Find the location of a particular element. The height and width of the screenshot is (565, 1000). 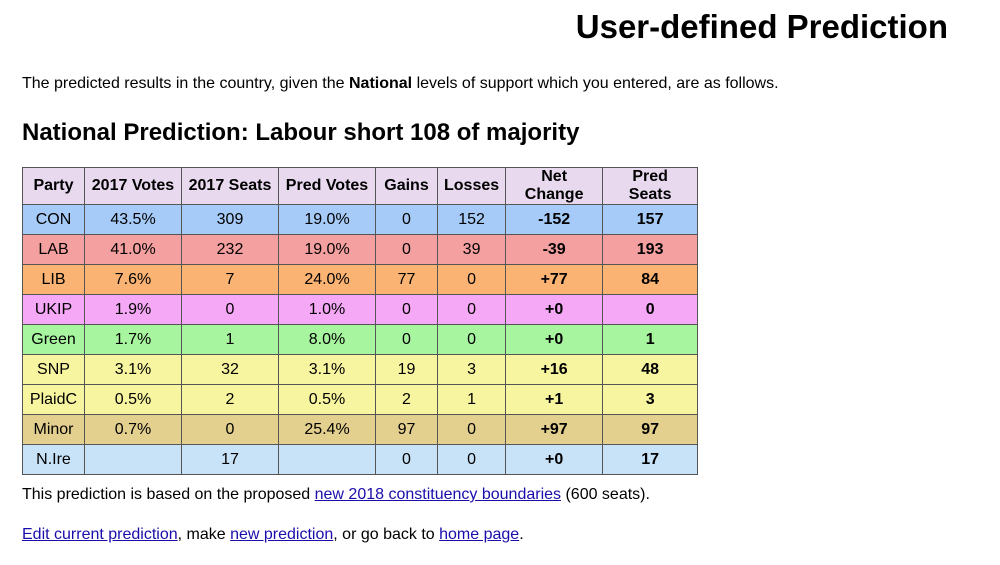

nav-text-1: , make is located at coordinates (204, 534).